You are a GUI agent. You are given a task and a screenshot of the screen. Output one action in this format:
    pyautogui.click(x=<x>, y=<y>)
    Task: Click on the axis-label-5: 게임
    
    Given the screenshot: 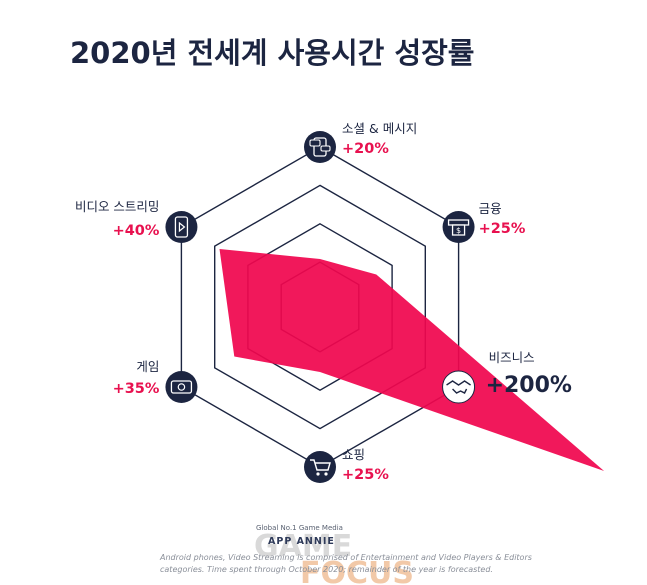 What is the action you would take?
    pyautogui.click(x=147, y=366)
    